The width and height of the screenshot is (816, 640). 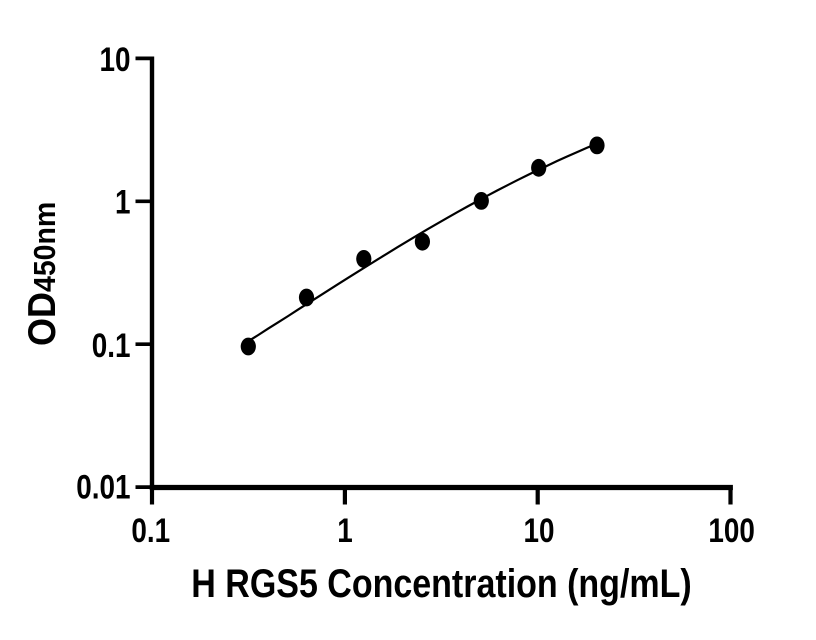 I want to click on svg-text: 0.01, so click(x=103, y=487).